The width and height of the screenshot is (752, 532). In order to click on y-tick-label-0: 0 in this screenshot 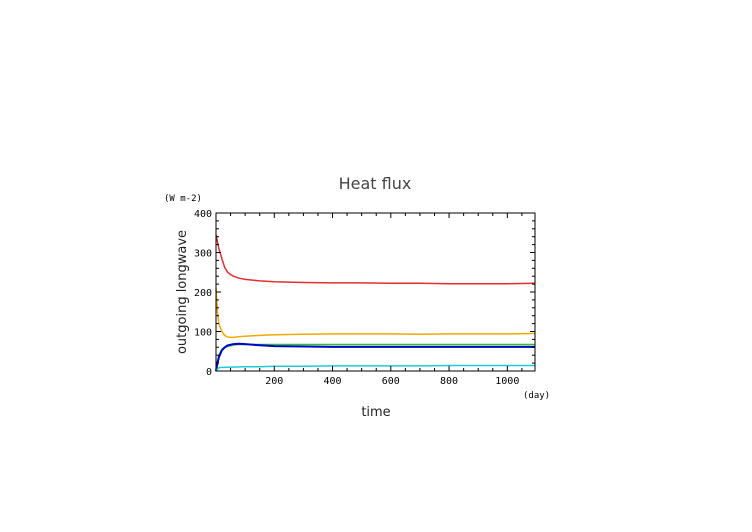, I will do `click(209, 372)`.